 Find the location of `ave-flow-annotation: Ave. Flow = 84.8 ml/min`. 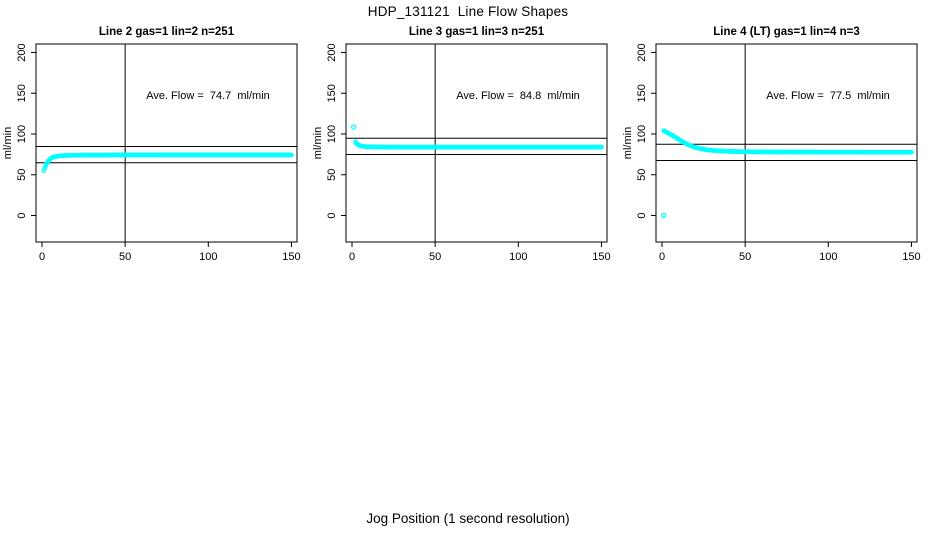

ave-flow-annotation: Ave. Flow = 84.8 ml/min is located at coordinates (518, 96).